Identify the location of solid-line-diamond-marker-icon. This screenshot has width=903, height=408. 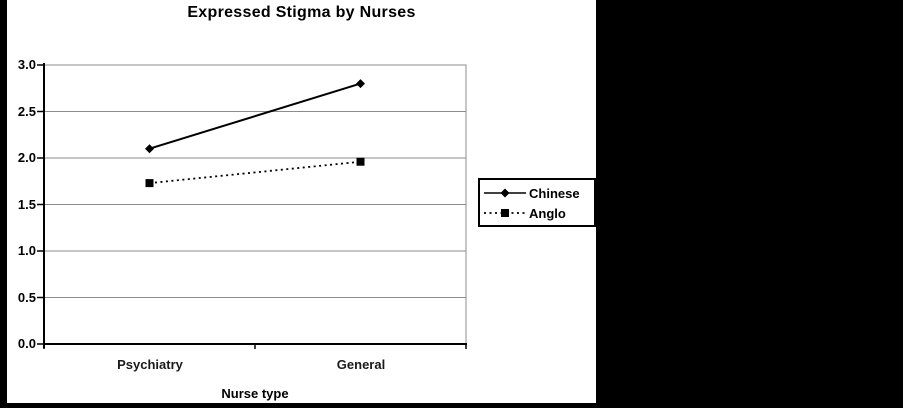
(505, 193).